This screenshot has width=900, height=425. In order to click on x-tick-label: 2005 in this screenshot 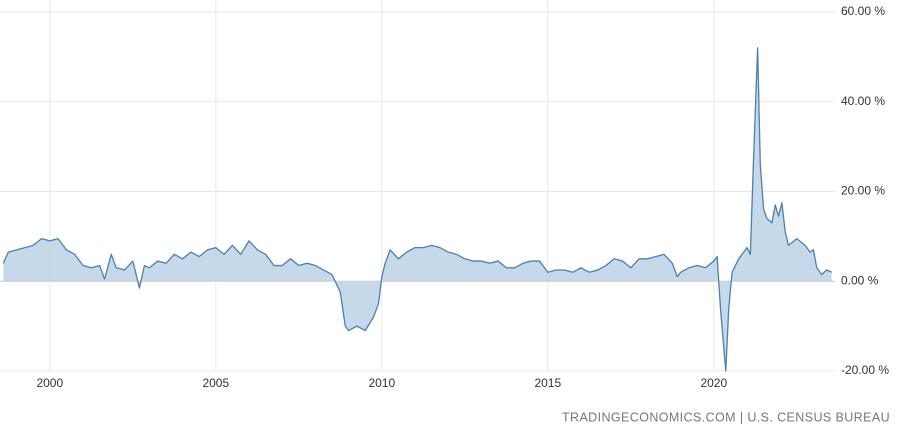, I will do `click(215, 383)`.